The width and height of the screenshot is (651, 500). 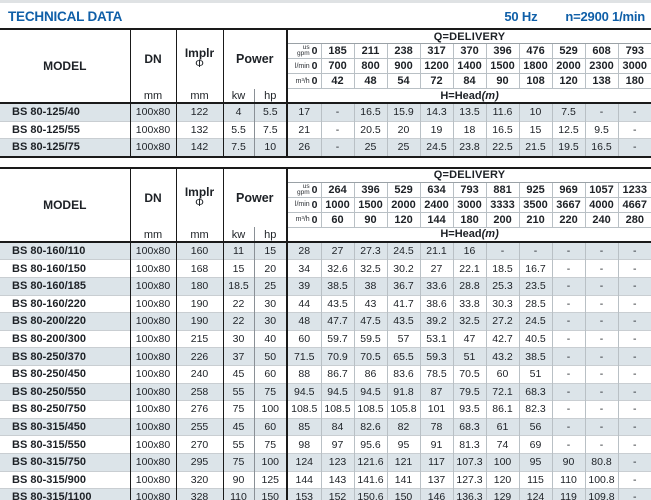 I want to click on power-header: Power, so click(x=256, y=59).